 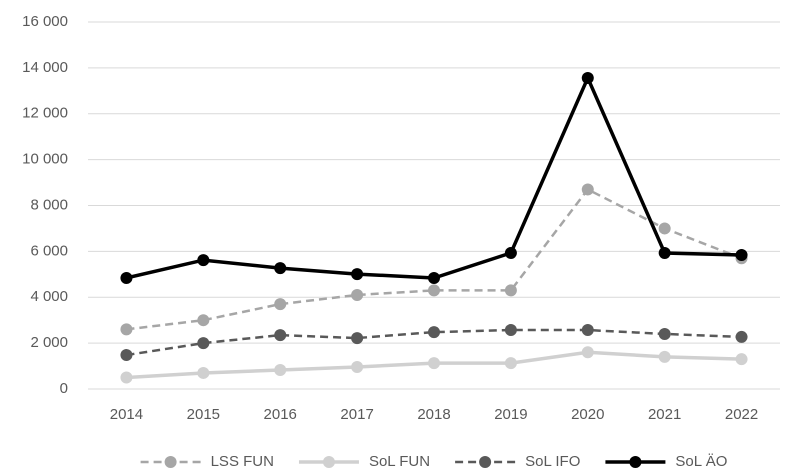 What do you see at coordinates (433, 414) in the screenshot?
I see `x-tick-label: 2018` at bounding box center [433, 414].